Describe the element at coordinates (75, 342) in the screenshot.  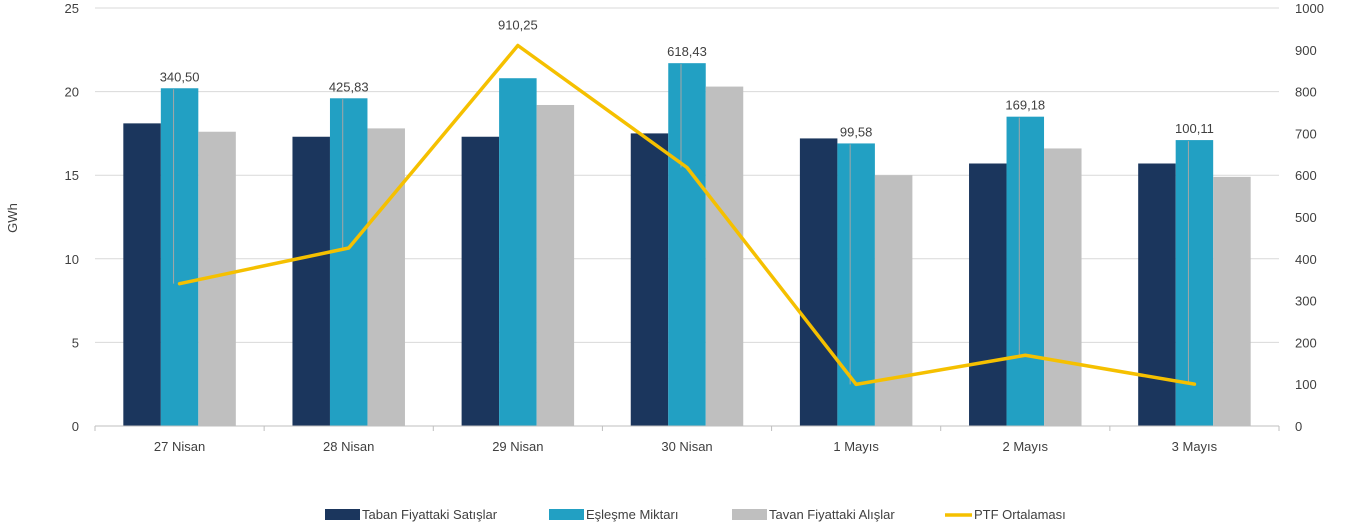
I see `y-tick-label: 5` at that location.